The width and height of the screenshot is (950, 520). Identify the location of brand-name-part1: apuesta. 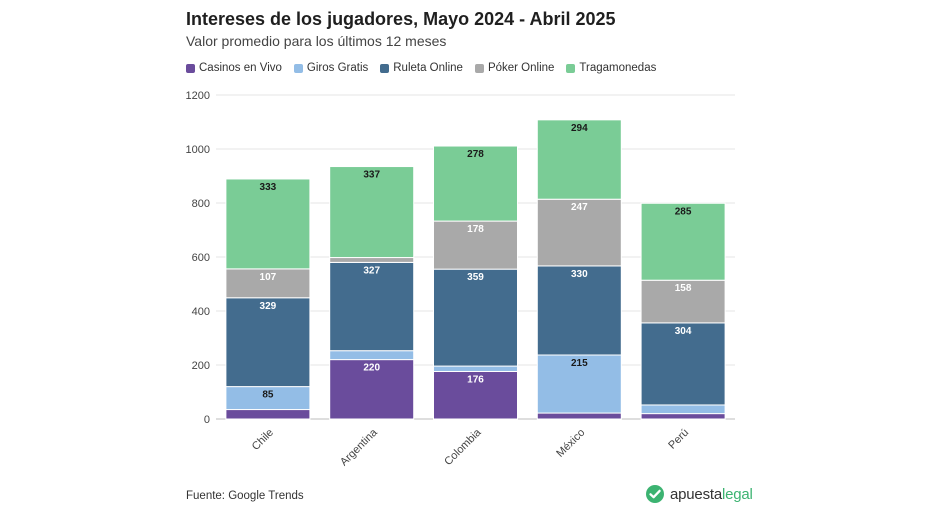
(696, 494).